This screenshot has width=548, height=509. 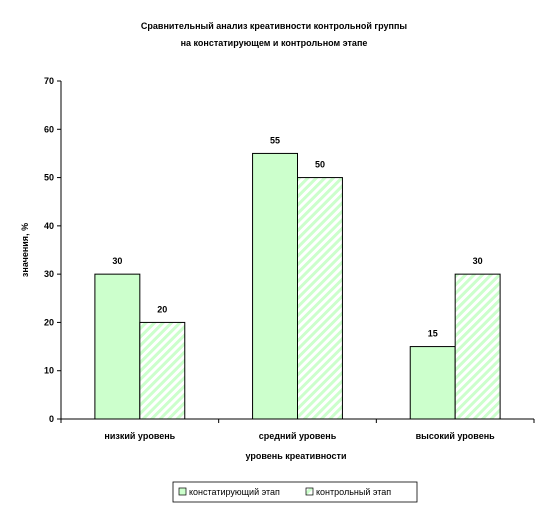 What do you see at coordinates (234, 492) in the screenshot?
I see `legend-label-series-1: констатирующий этап` at bounding box center [234, 492].